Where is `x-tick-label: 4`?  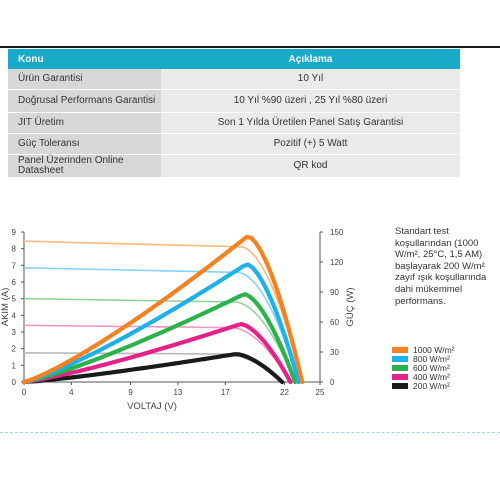
x-tick-label: 4 is located at coordinates (71, 392).